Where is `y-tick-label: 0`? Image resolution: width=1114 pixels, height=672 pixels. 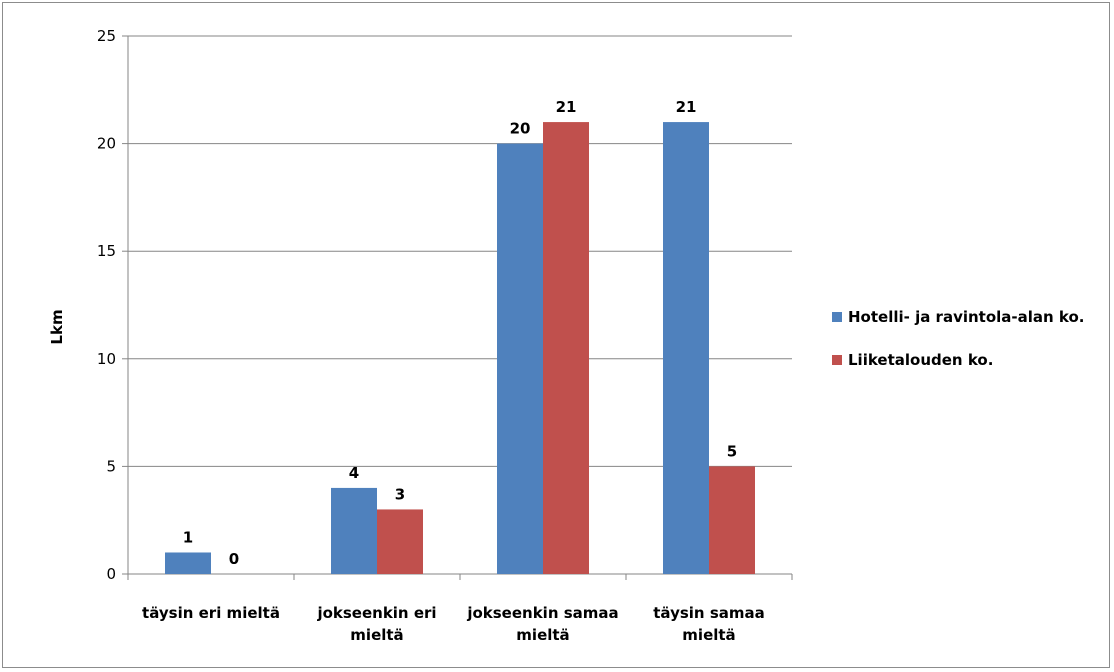
y-tick-label: 0 is located at coordinates (111, 574).